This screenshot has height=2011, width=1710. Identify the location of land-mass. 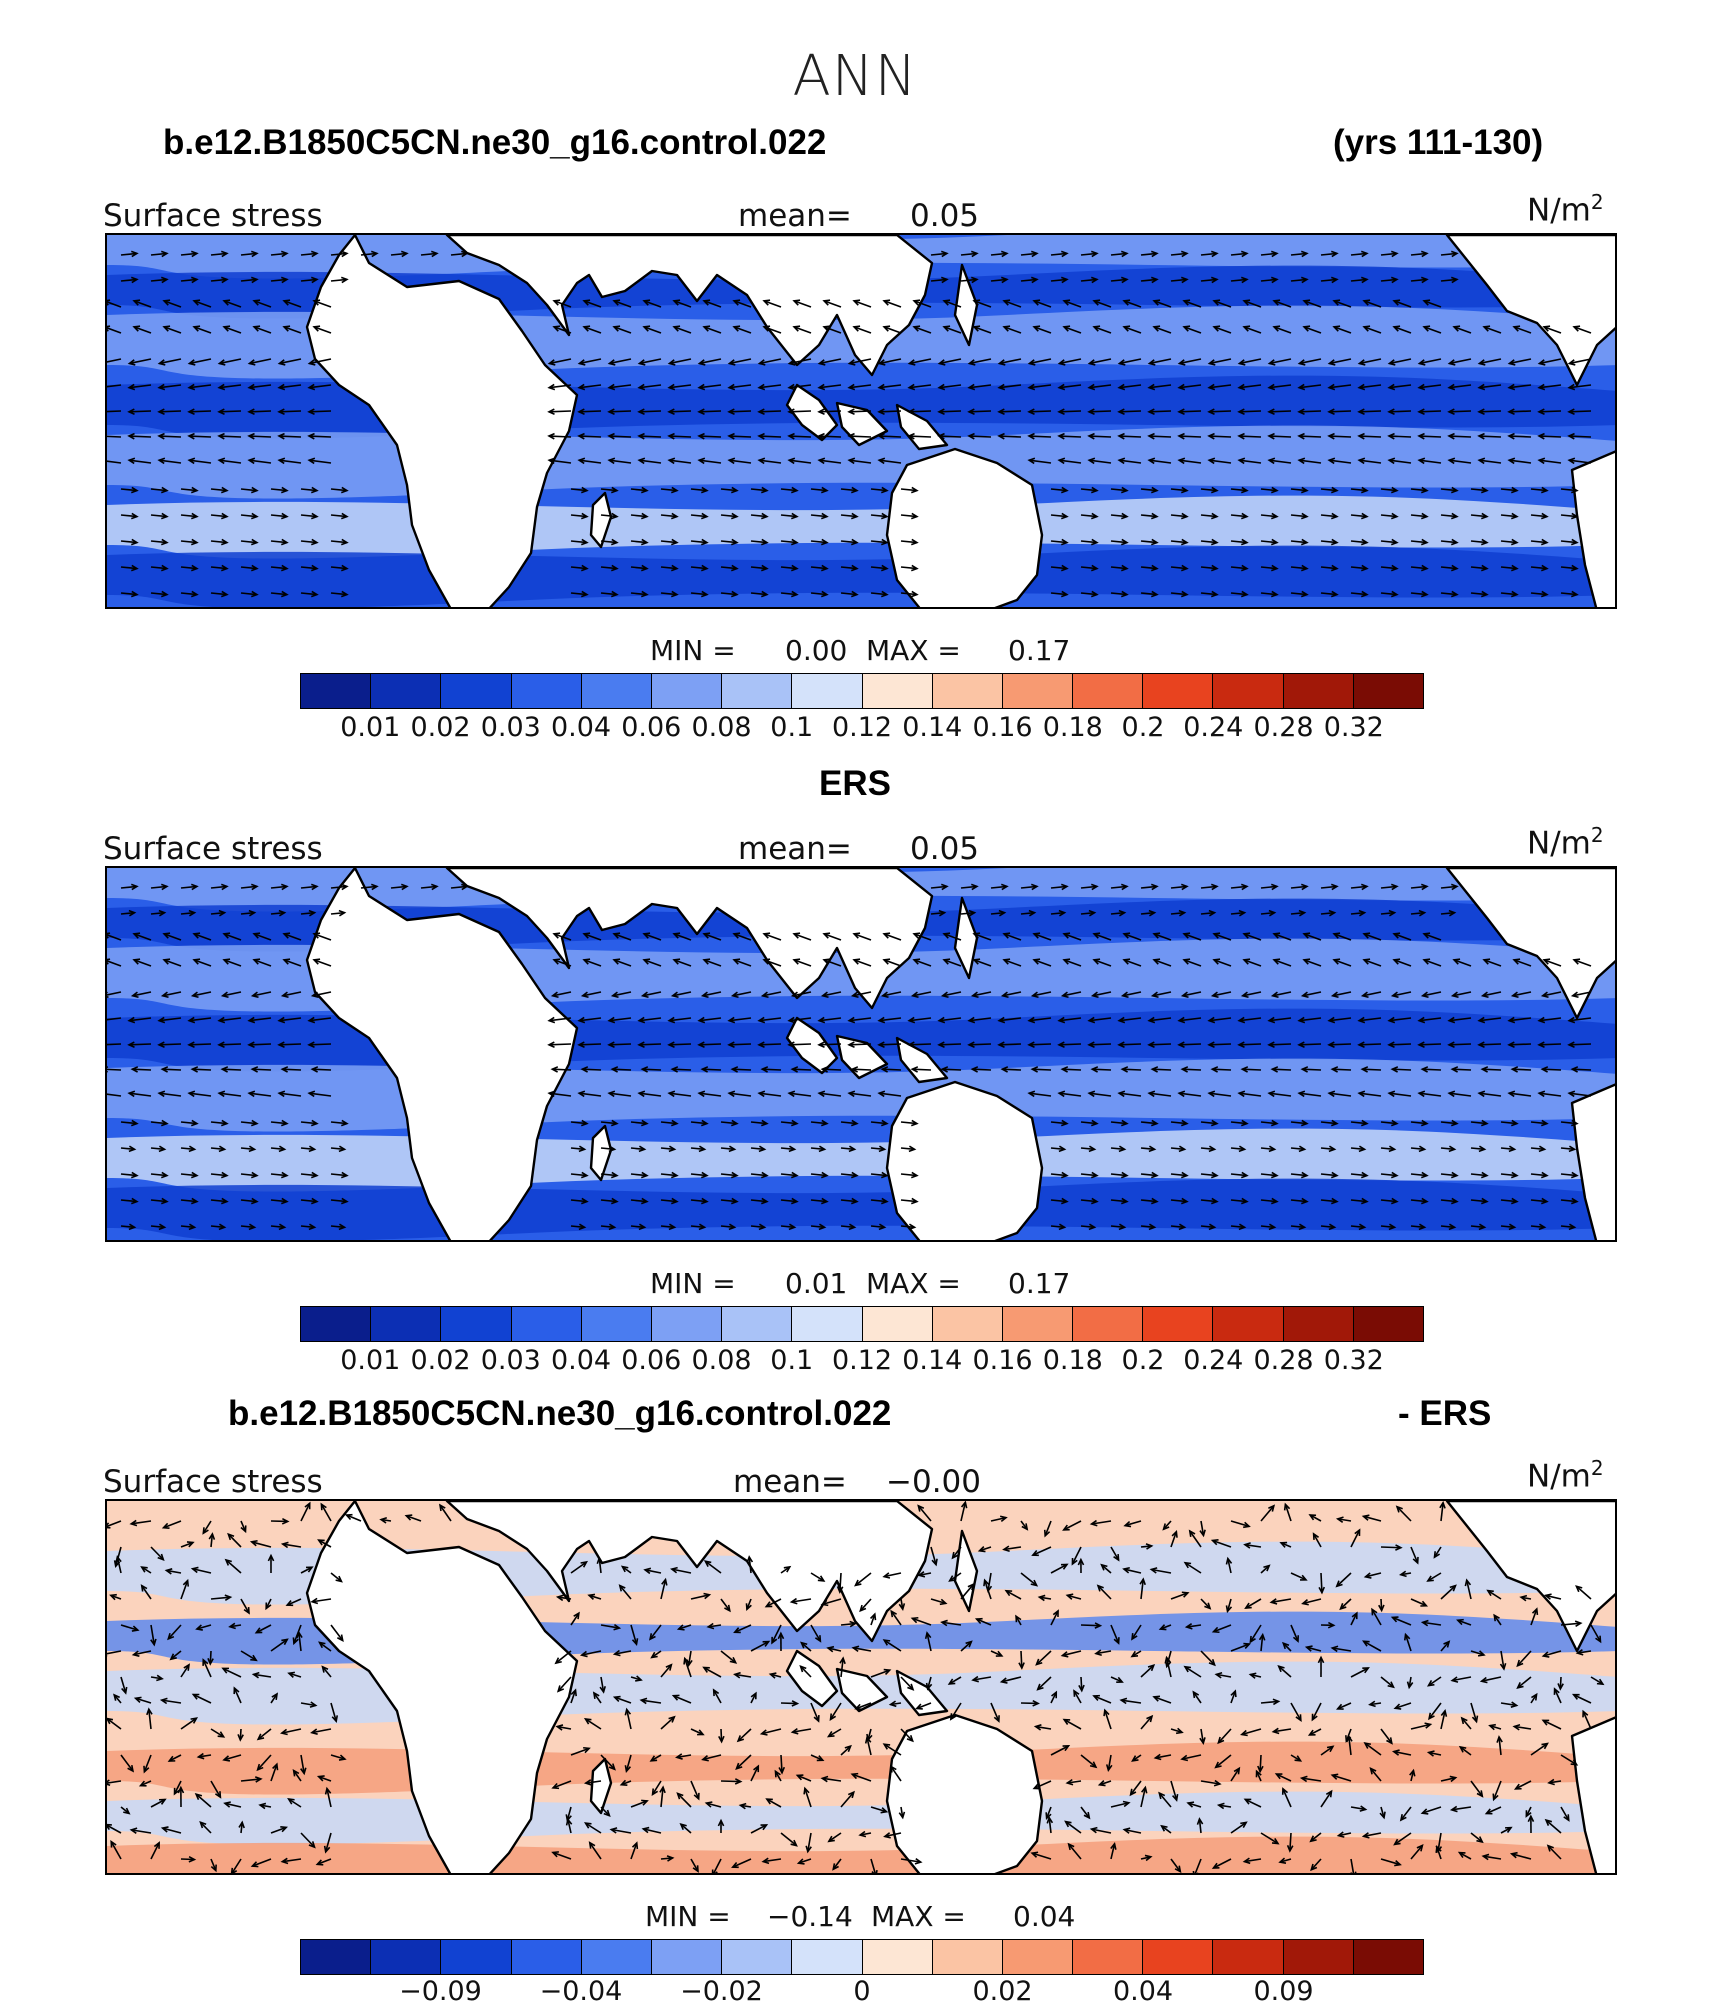
(689, 939).